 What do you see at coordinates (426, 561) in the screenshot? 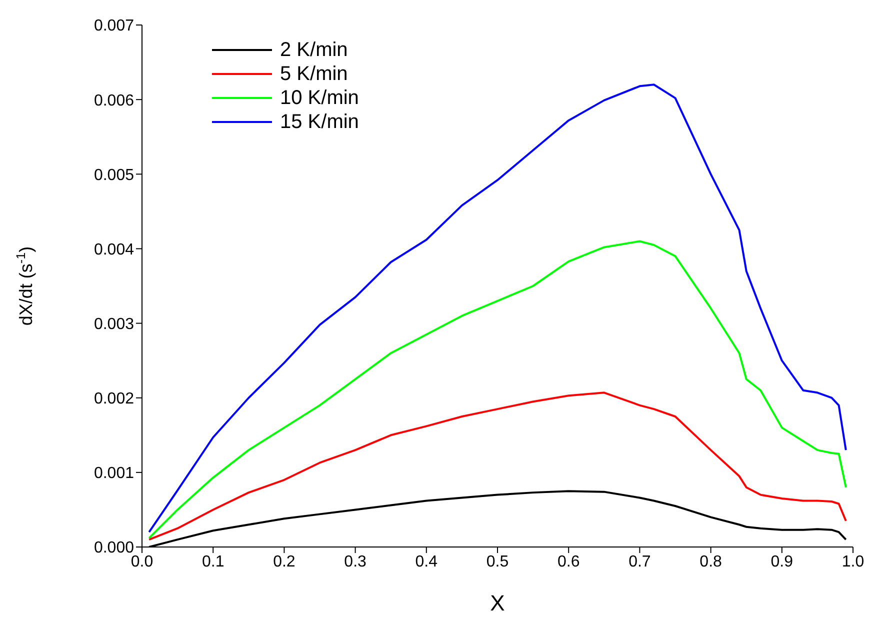
I see `x-tick-label: 0.4` at bounding box center [426, 561].